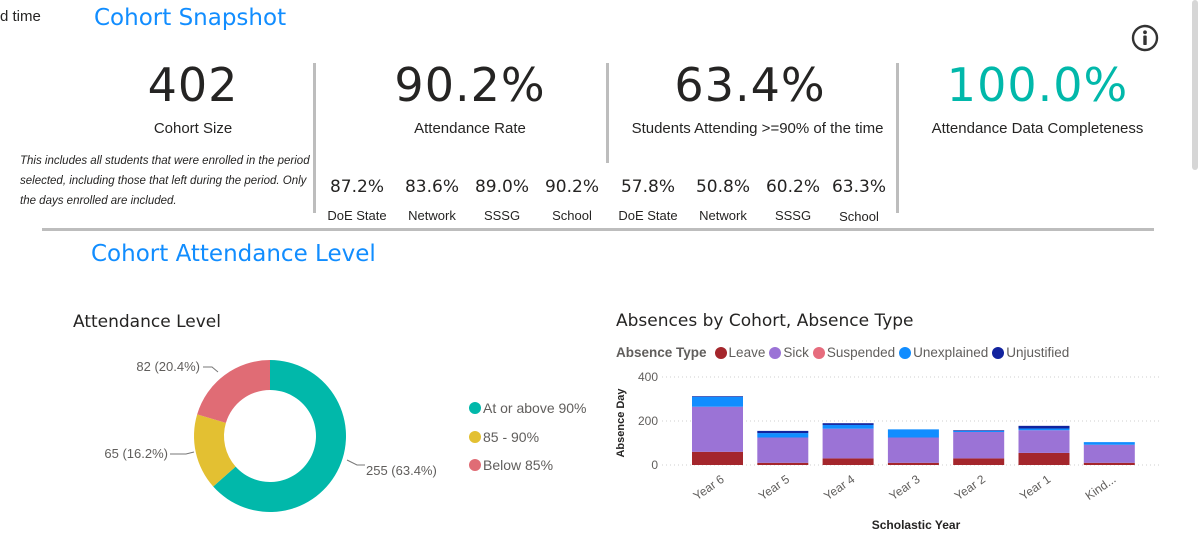 The height and width of the screenshot is (549, 1200). I want to click on legend-item-at-or-above-90: At or above 90%, so click(528, 408).